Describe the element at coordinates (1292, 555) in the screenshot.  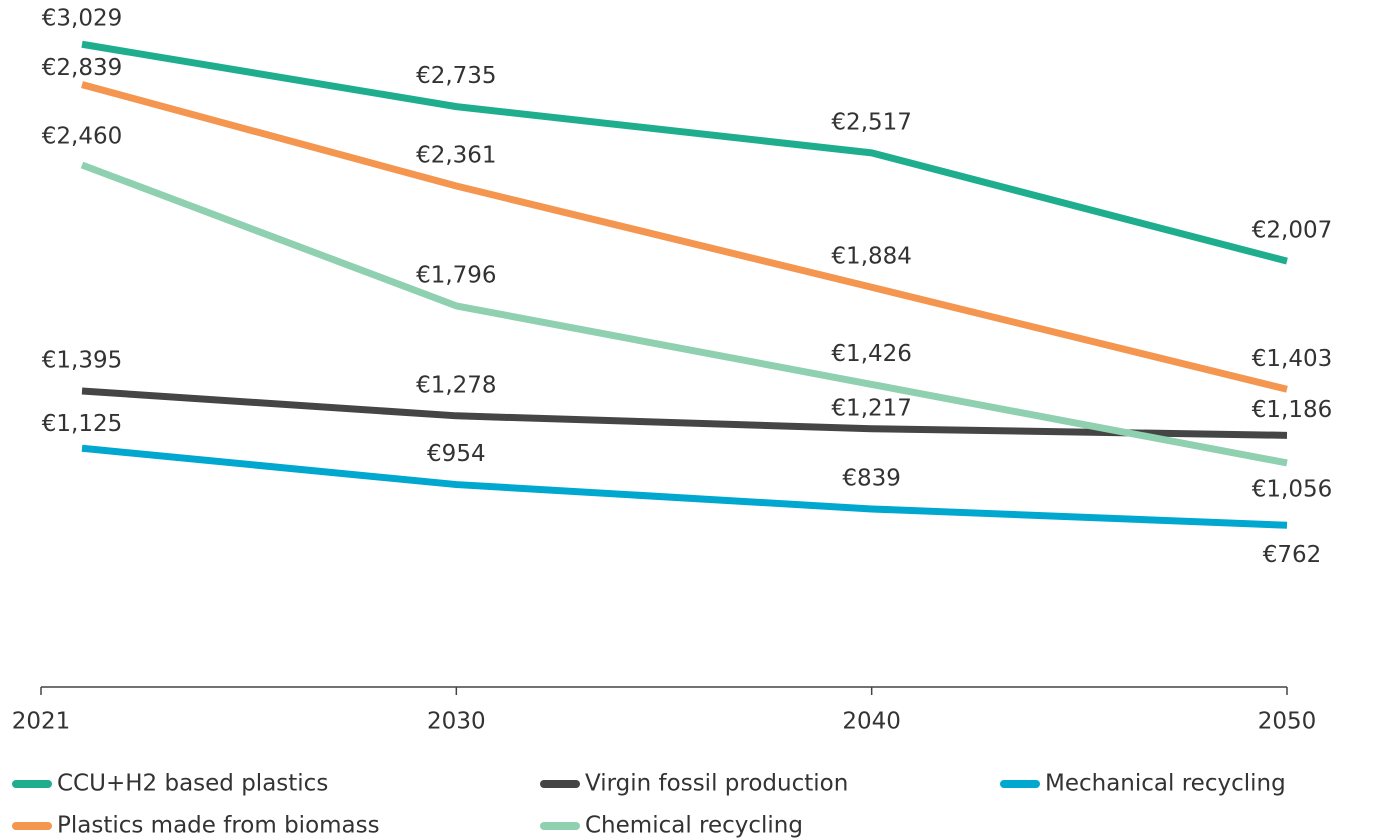
I see `data-label: €762` at that location.